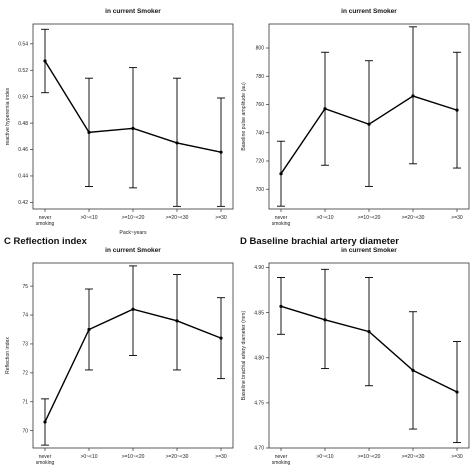 The width and height of the screenshot is (474, 474). Describe the element at coordinates (259, 313) in the screenshot. I see `y-tick-label: 4.85` at that location.